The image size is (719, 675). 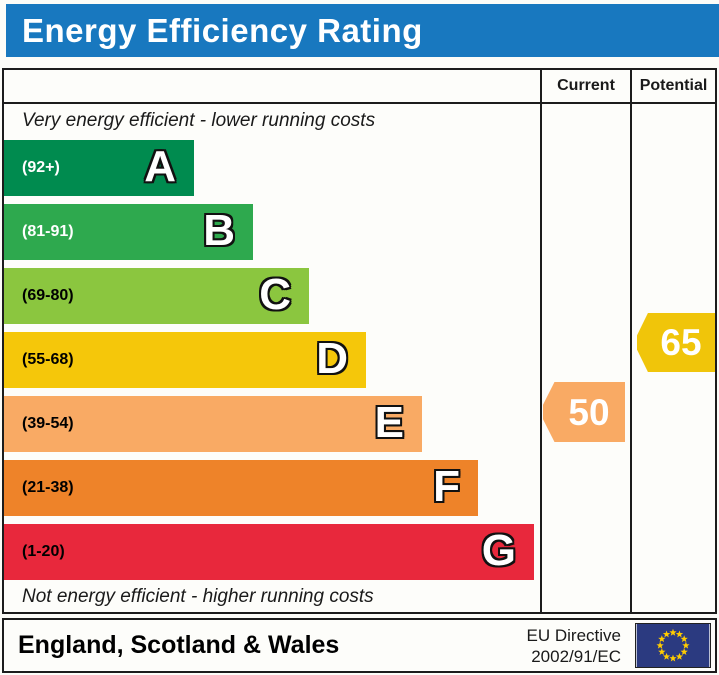 What do you see at coordinates (48, 359) in the screenshot?
I see `band-range-label: (55-68)` at bounding box center [48, 359].